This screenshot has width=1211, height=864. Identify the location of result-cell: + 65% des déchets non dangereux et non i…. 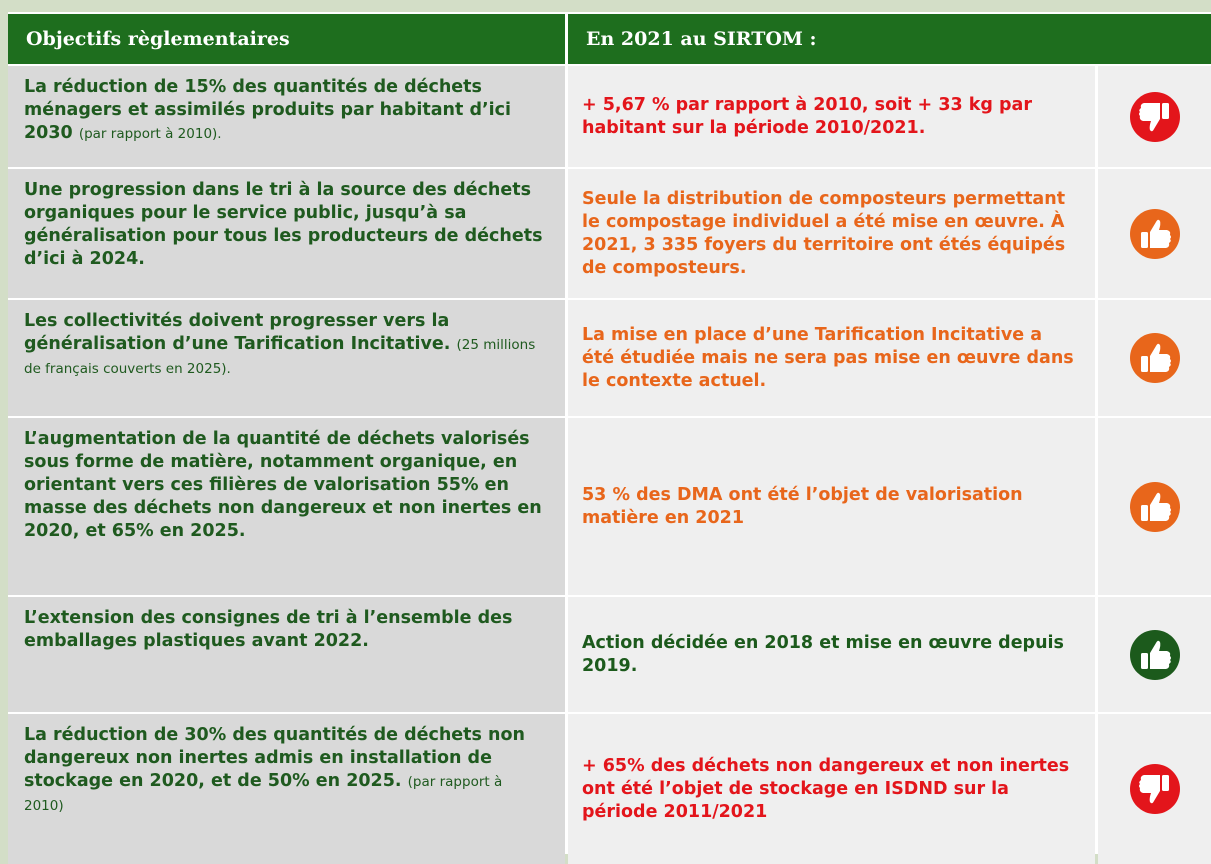
(831, 789).